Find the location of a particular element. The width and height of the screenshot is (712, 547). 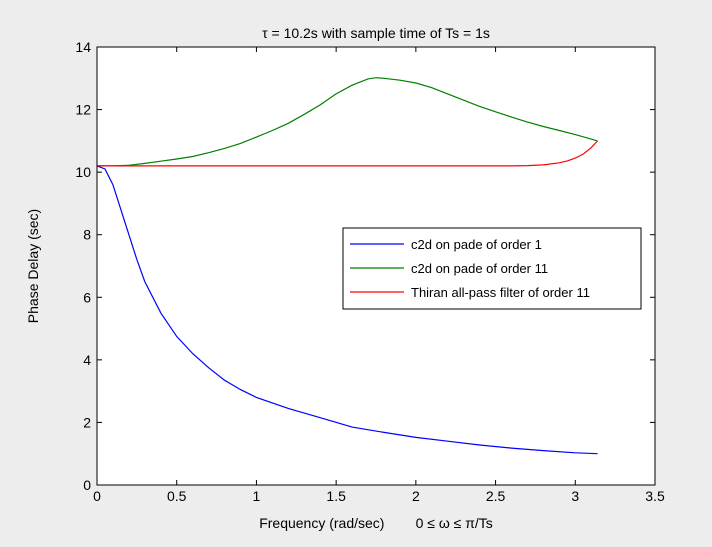

y-tick-label: 10 is located at coordinates (83, 172).